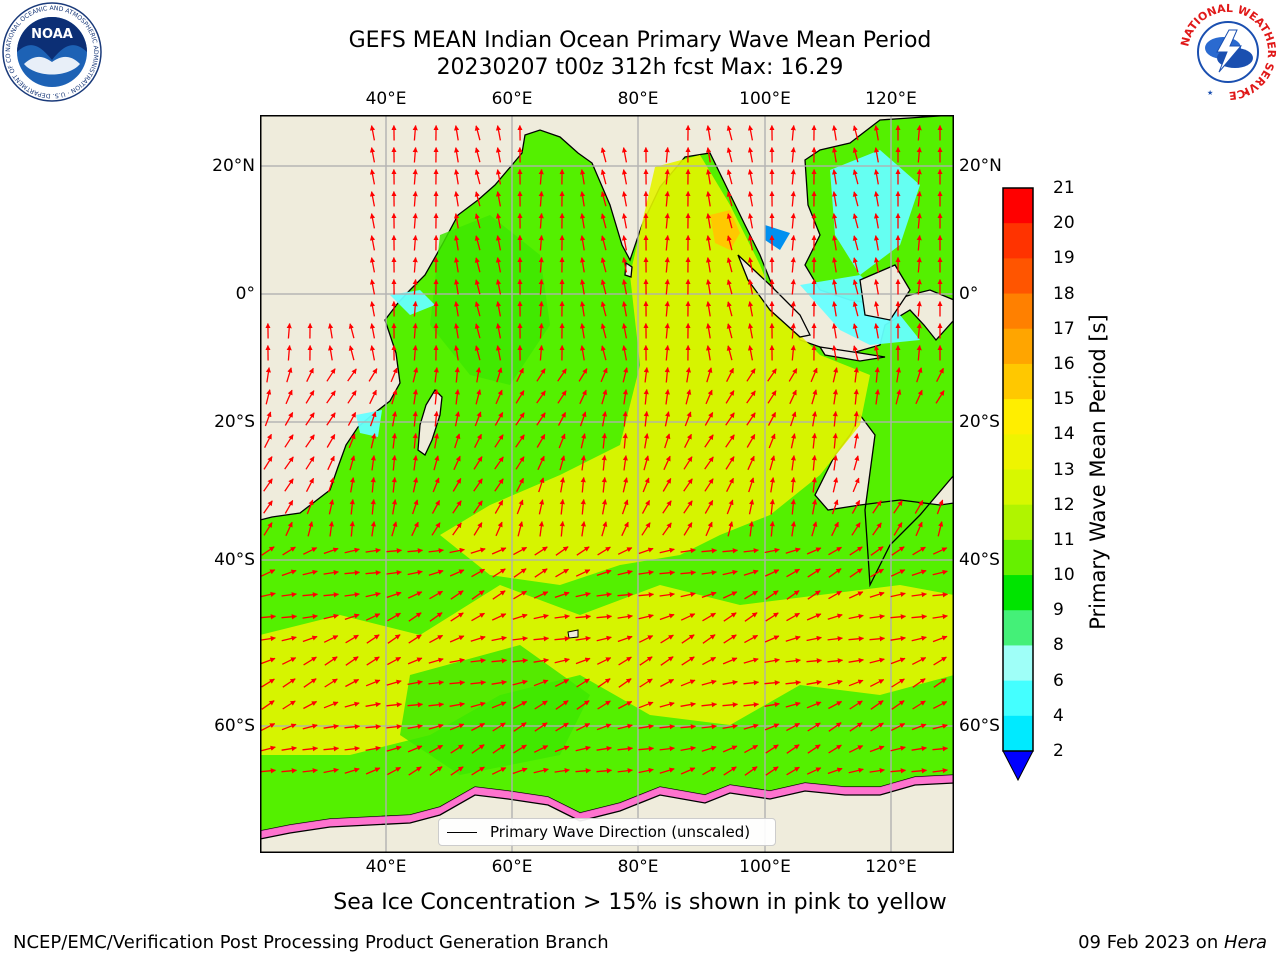  Describe the element at coordinates (1064, 575) in the screenshot. I see `colorbar-label: 10` at that location.